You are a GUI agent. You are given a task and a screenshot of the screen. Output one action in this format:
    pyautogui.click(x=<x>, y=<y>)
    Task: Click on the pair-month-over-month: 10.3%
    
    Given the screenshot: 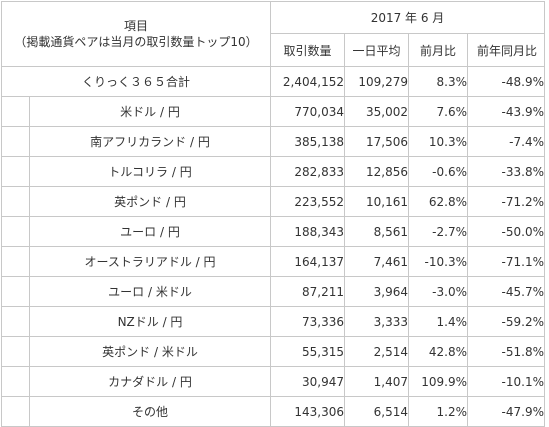 What is the action you would take?
    pyautogui.click(x=438, y=141)
    